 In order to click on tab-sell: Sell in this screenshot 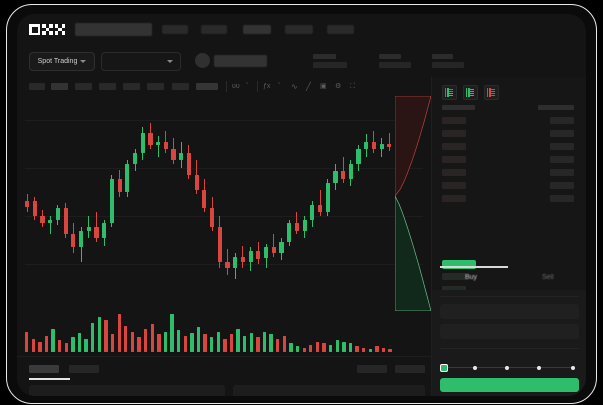, I will do `click(548, 277)`.